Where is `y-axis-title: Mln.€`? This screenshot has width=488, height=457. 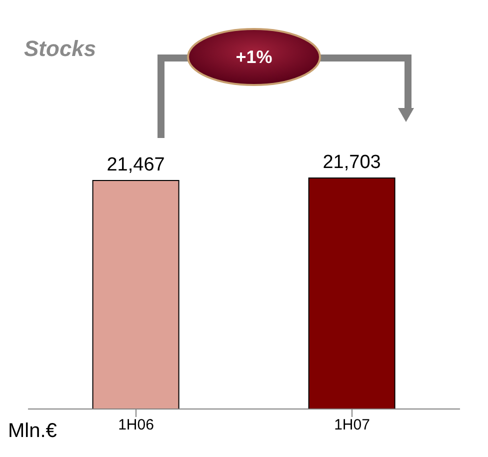
y-axis-title: Mln.€ is located at coordinates (32, 431).